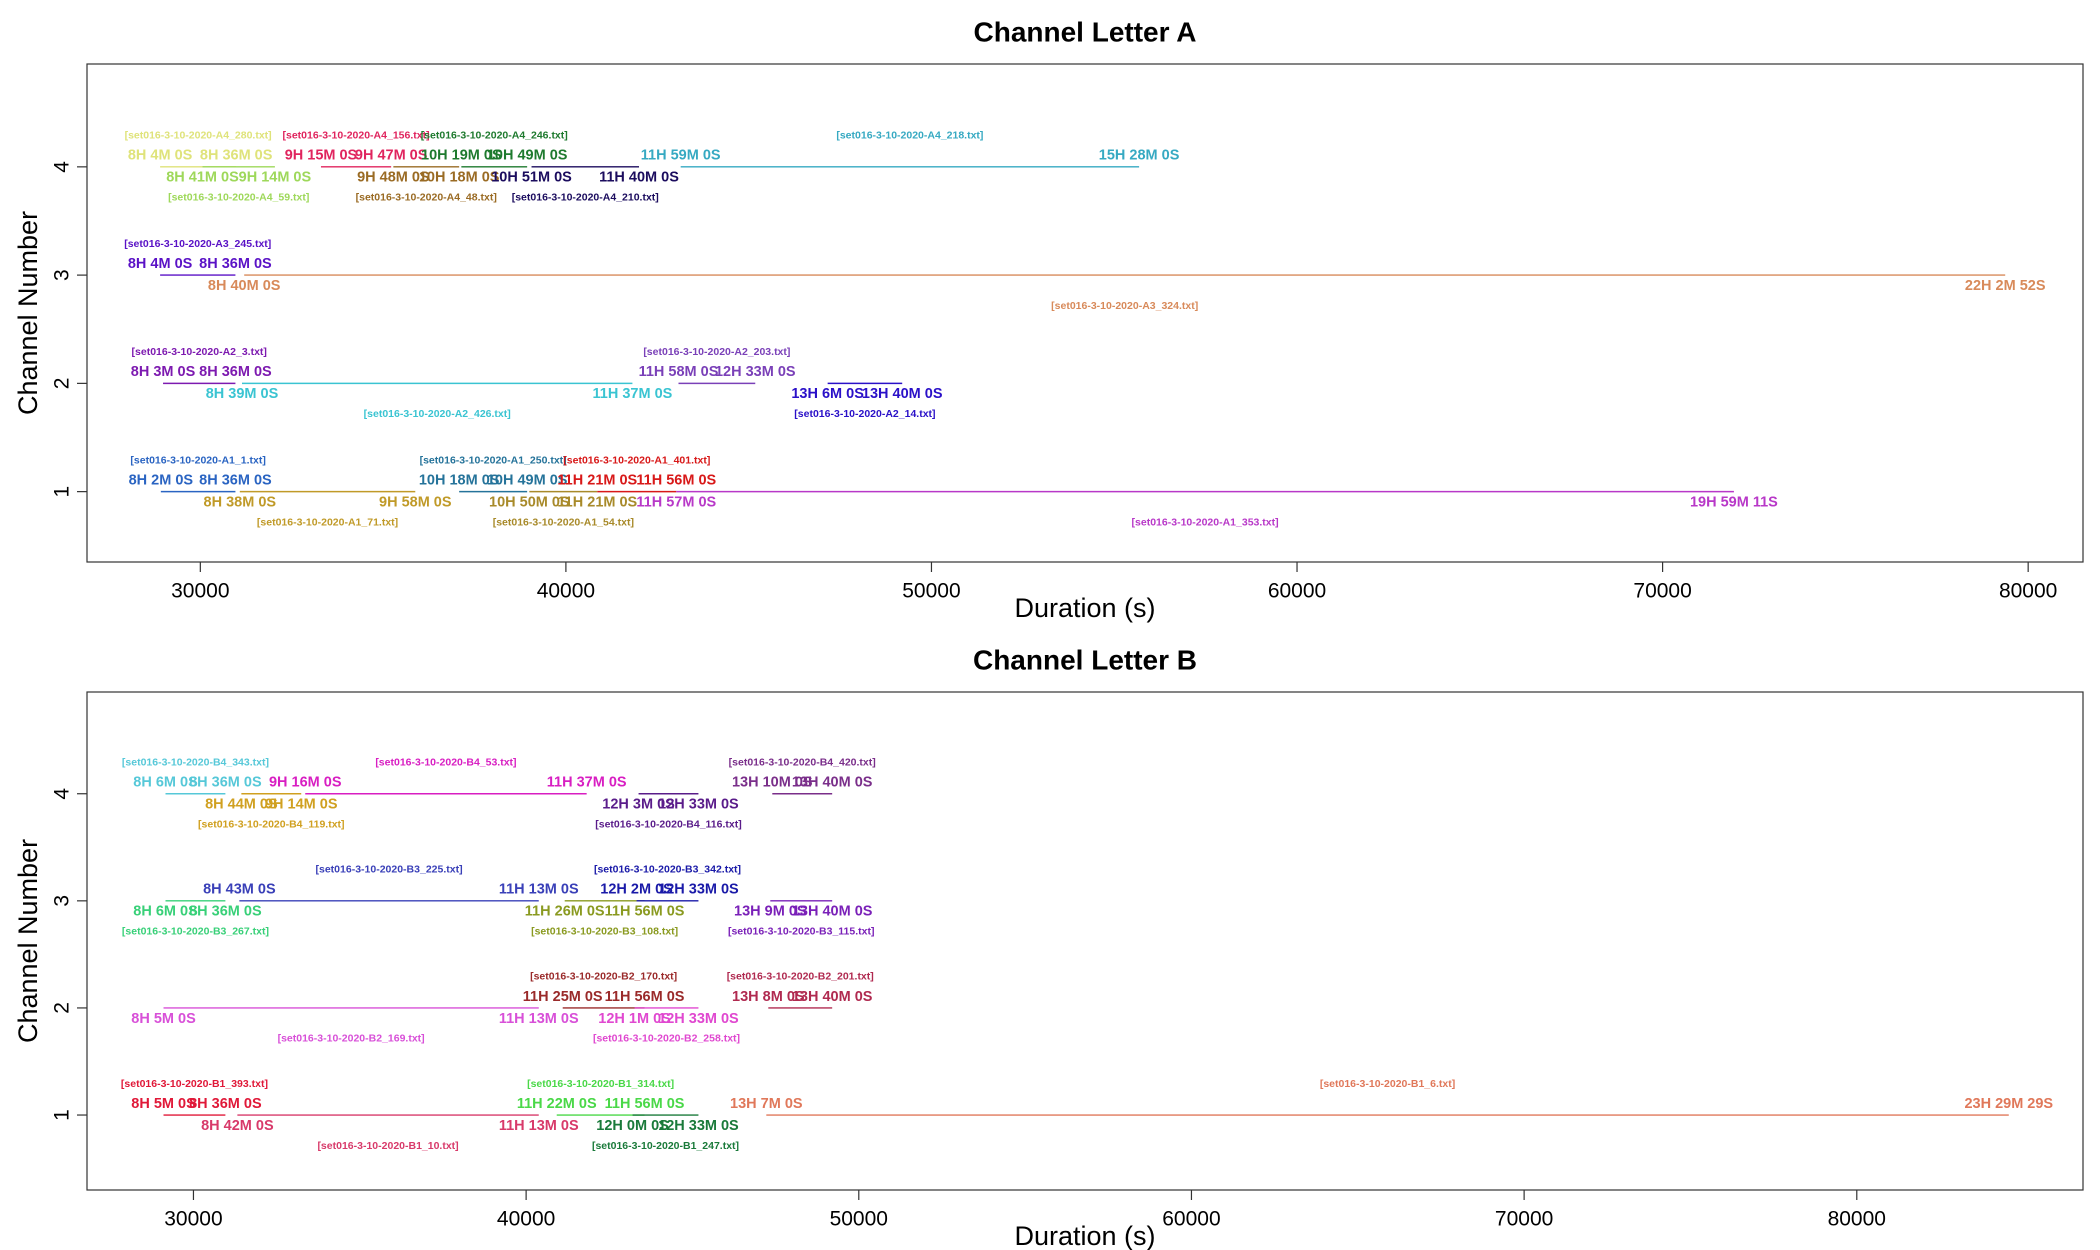  What do you see at coordinates (679, 372) in the screenshot?
I see `segment-start-label: 11H 58M 0S` at bounding box center [679, 372].